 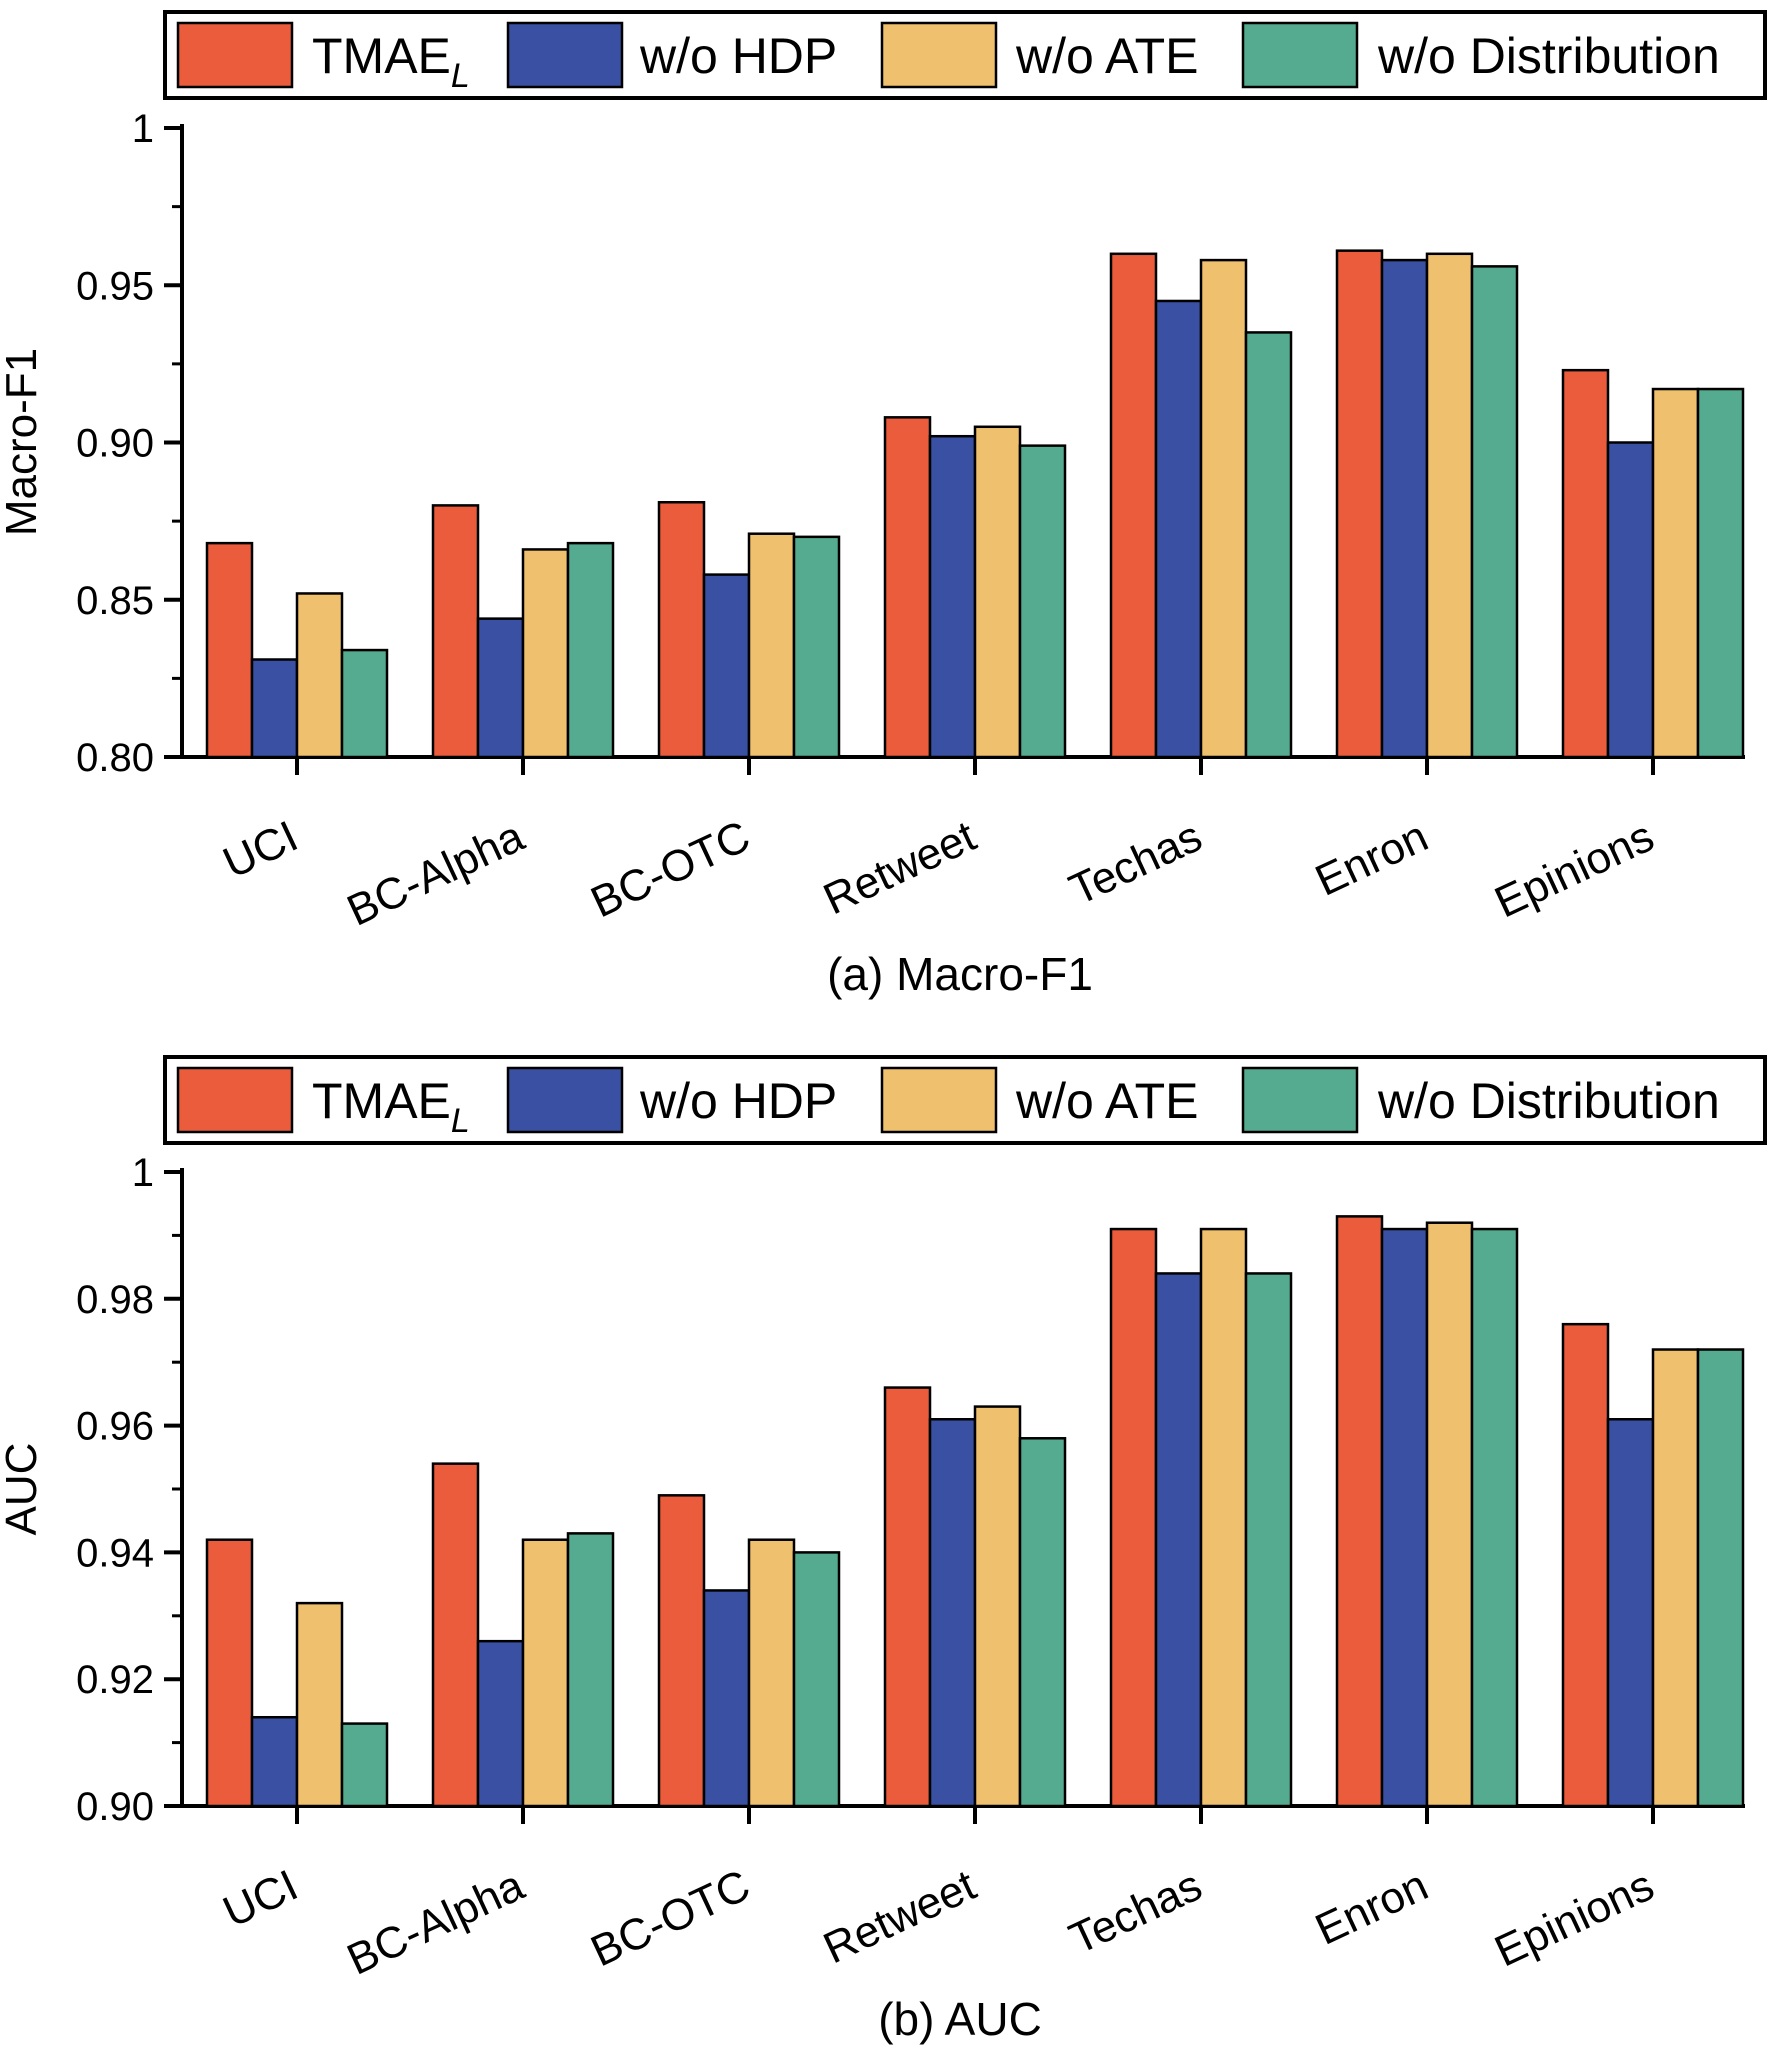 I want to click on y-axis-title: AUC, so click(x=23, y=1489).